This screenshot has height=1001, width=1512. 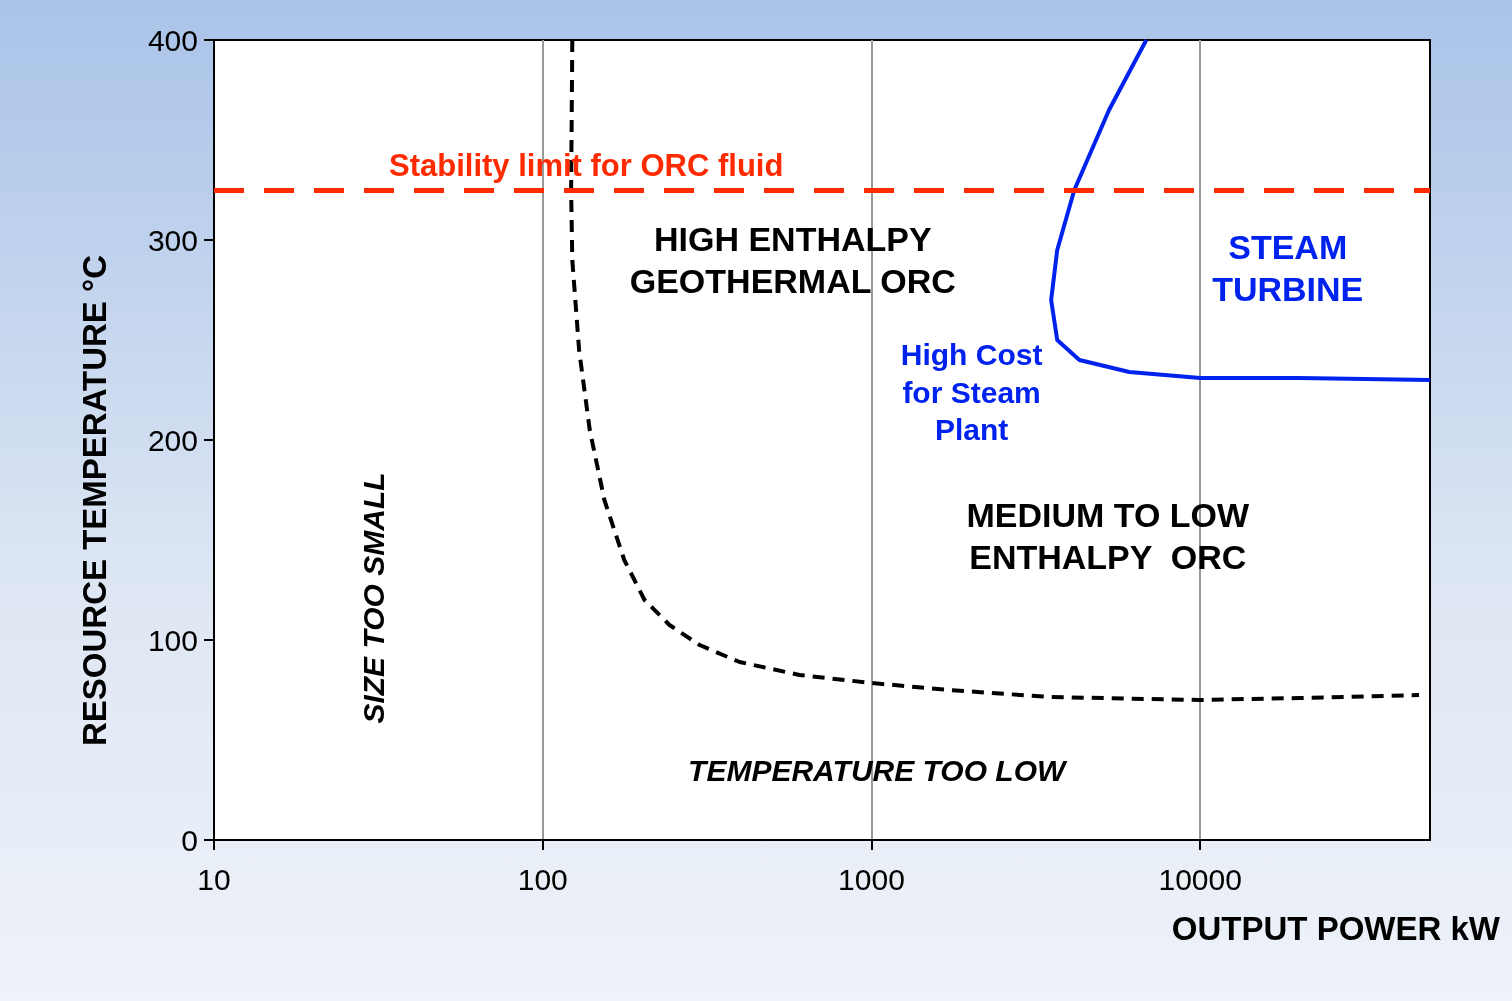 I want to click on x-tick-label: 10, so click(x=214, y=879).